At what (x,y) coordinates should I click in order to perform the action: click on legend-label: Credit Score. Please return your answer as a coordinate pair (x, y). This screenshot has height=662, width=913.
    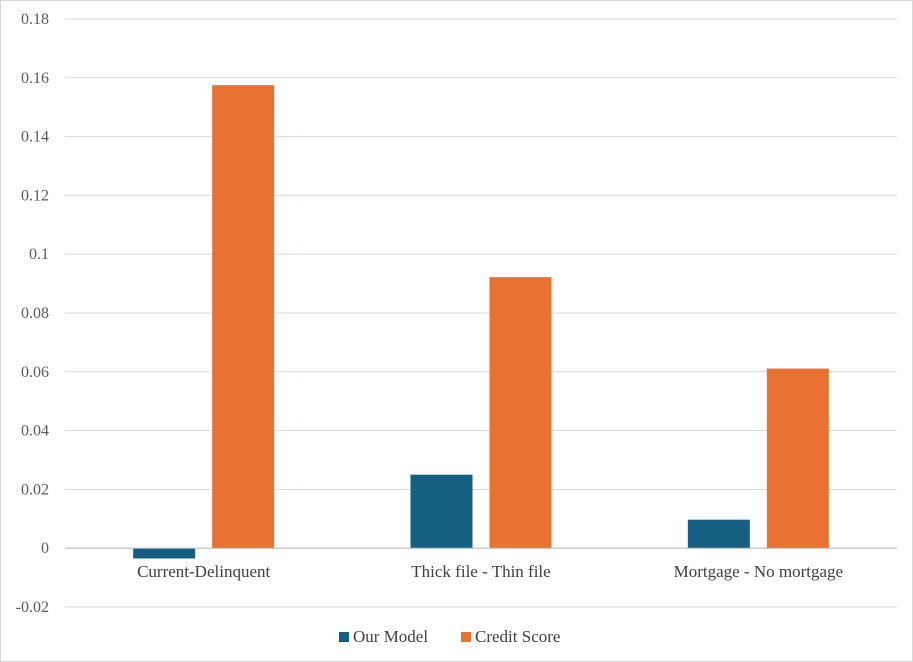
    Looking at the image, I should click on (517, 636).